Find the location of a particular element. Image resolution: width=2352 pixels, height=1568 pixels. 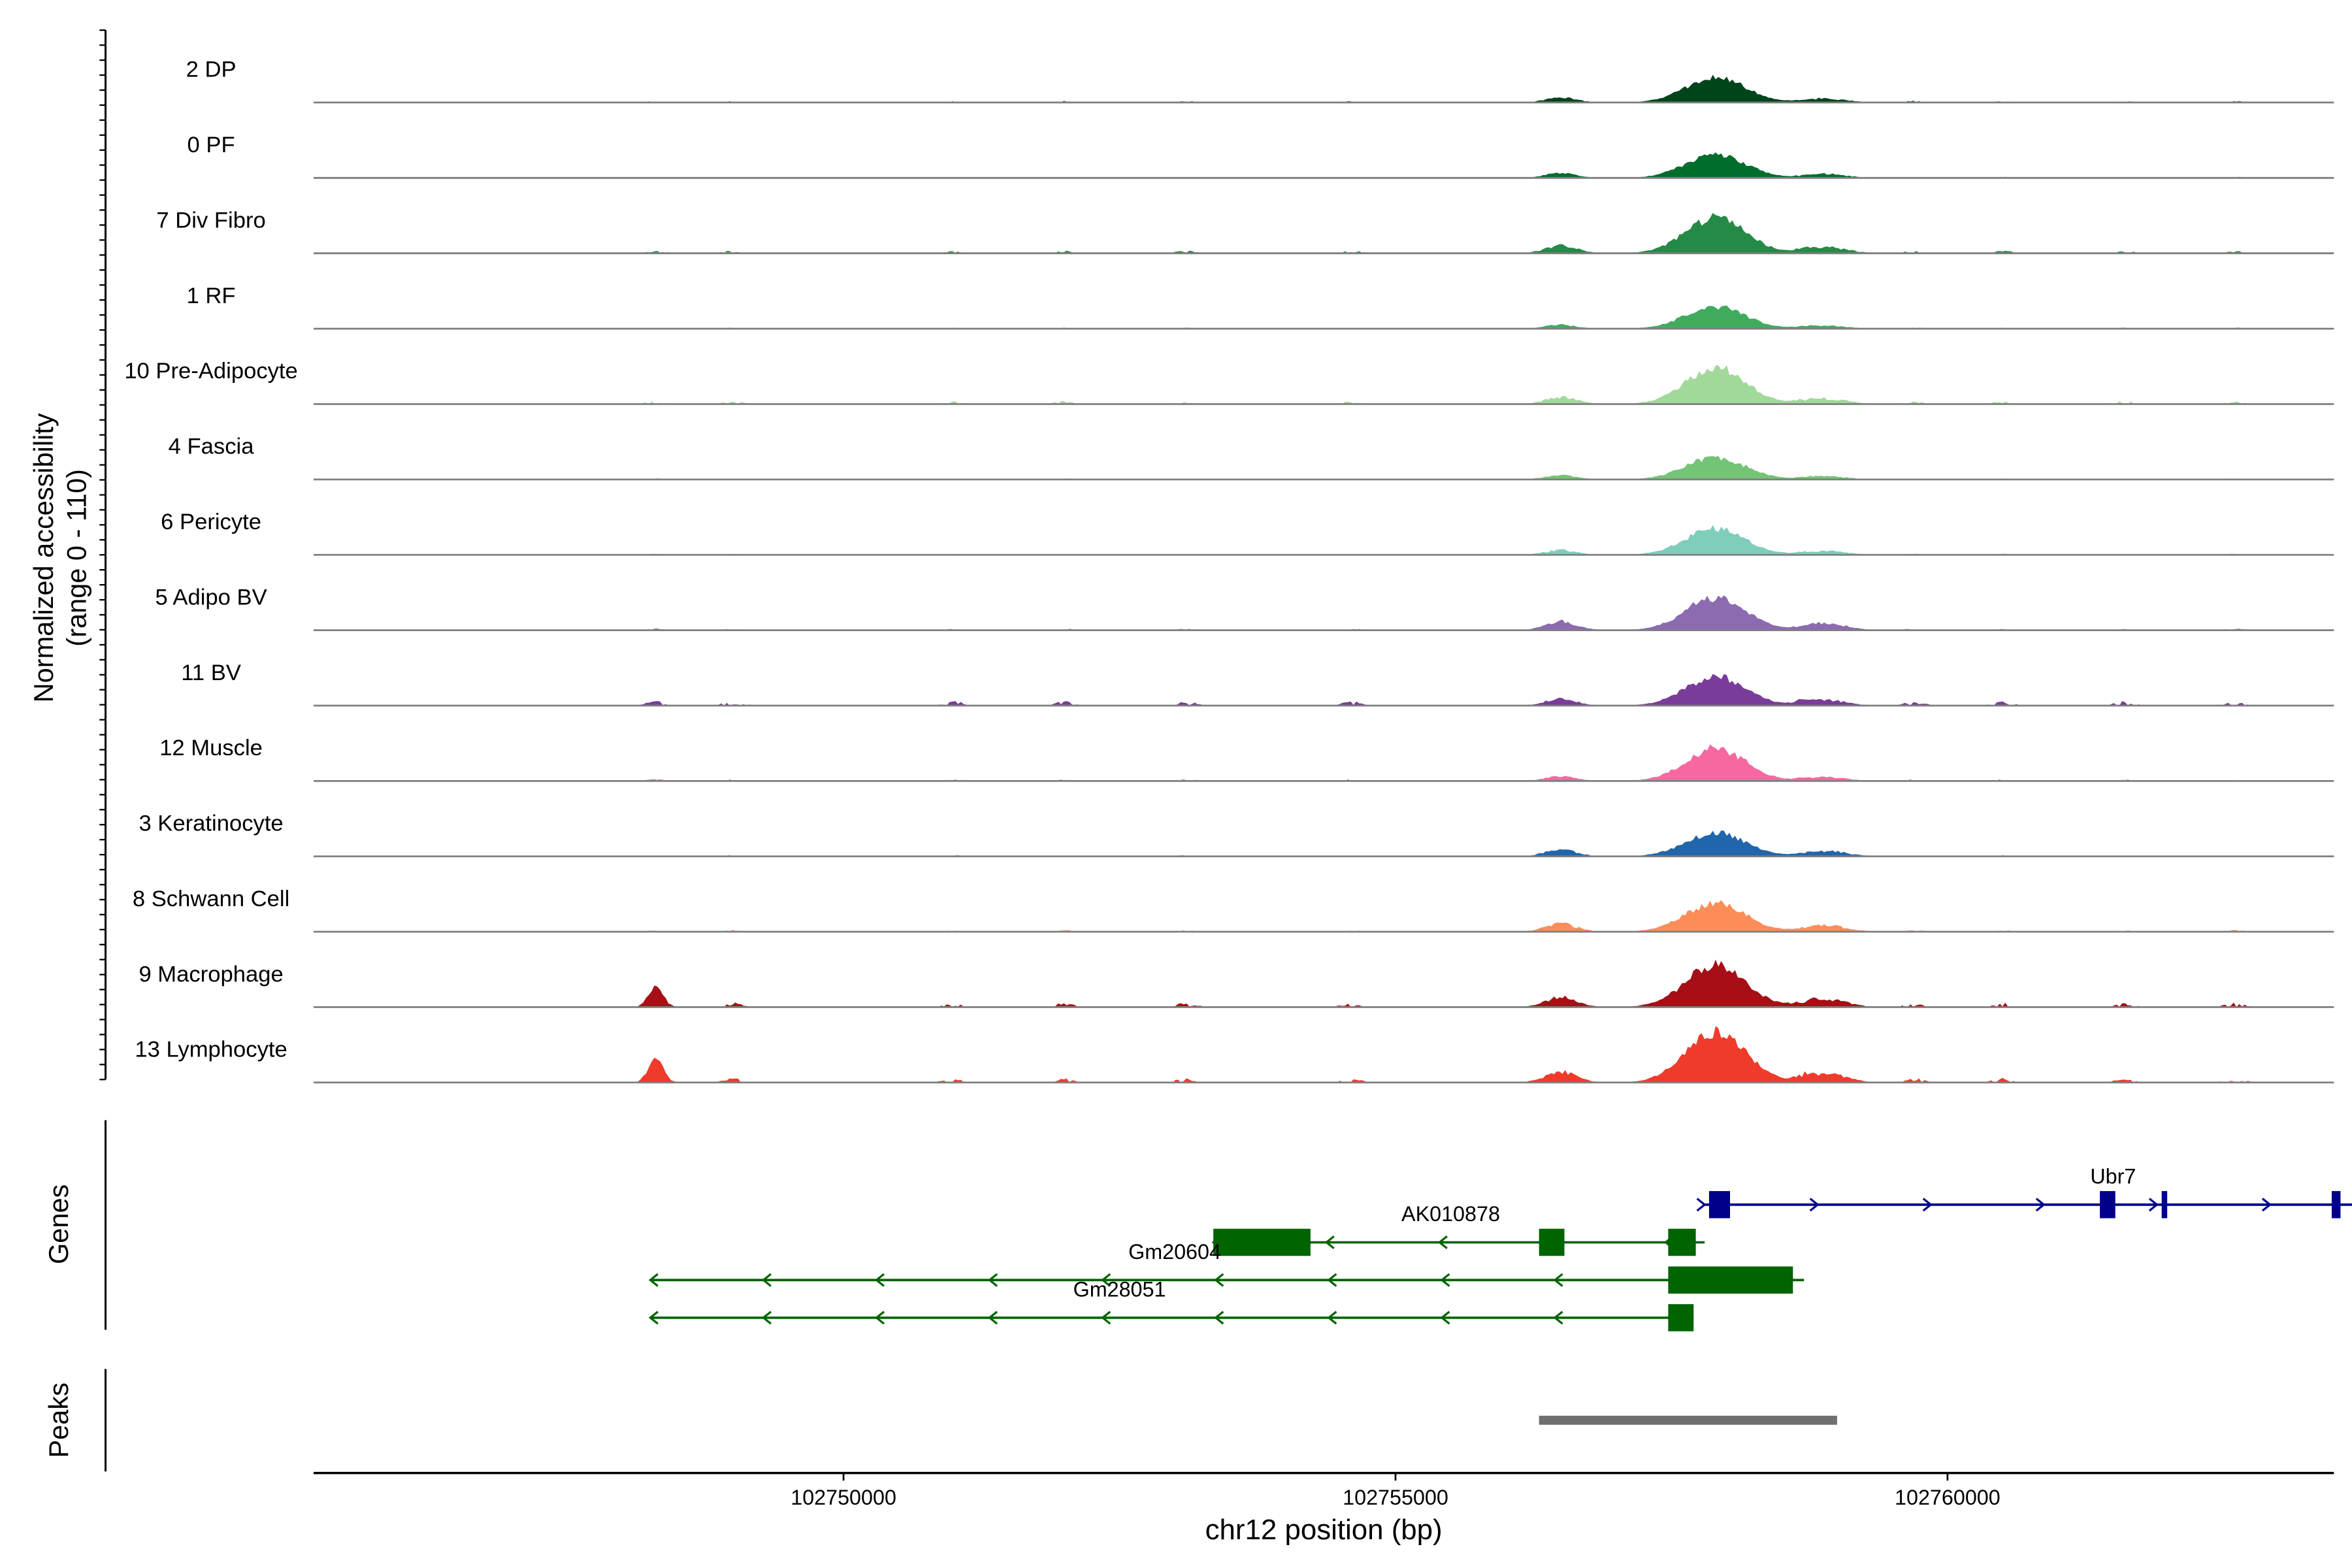

track-13-lymphocyte: 13 Lymphocyte is located at coordinates (1234, 1055).